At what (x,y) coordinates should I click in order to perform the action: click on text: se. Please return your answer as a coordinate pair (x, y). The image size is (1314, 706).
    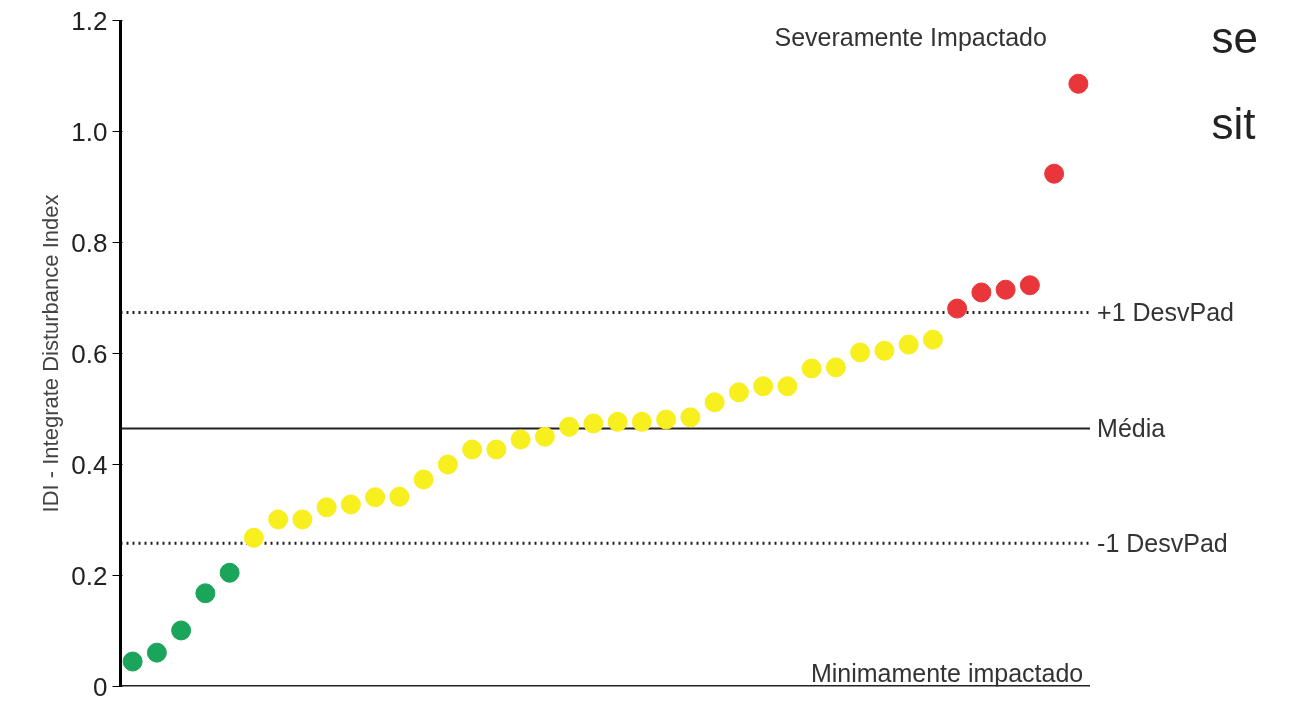
    Looking at the image, I should click on (1234, 37).